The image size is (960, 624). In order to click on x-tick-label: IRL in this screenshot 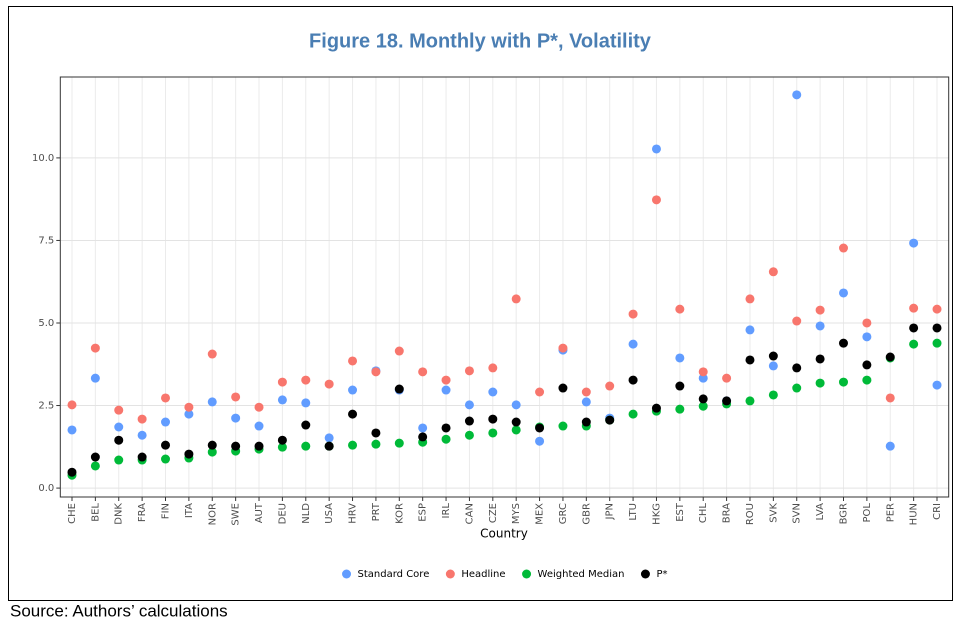, I will do `click(446, 511)`.